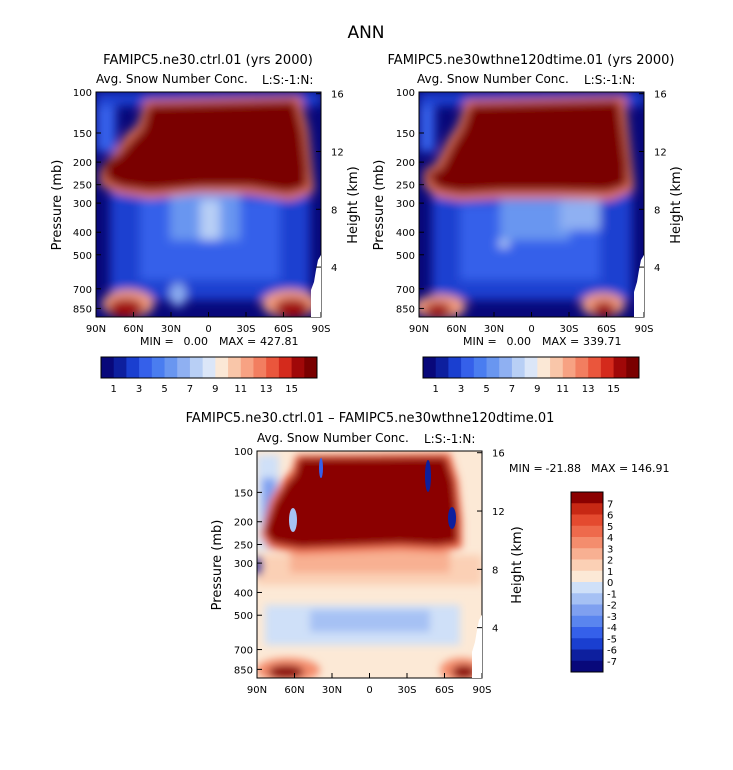 The width and height of the screenshot is (733, 770). I want to click on panel-diff-topo-mask, so click(477, 646).